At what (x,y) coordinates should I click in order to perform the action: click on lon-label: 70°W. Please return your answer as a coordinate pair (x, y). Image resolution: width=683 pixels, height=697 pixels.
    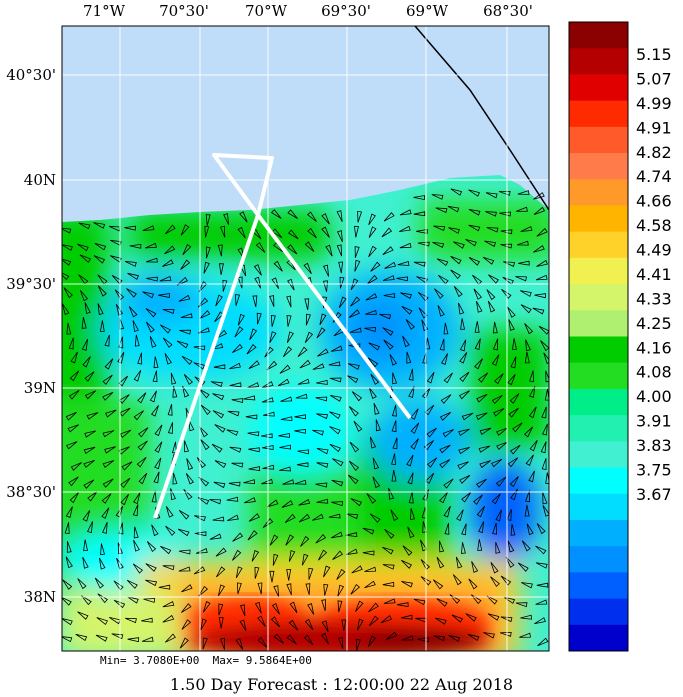
    Looking at the image, I should click on (266, 11).